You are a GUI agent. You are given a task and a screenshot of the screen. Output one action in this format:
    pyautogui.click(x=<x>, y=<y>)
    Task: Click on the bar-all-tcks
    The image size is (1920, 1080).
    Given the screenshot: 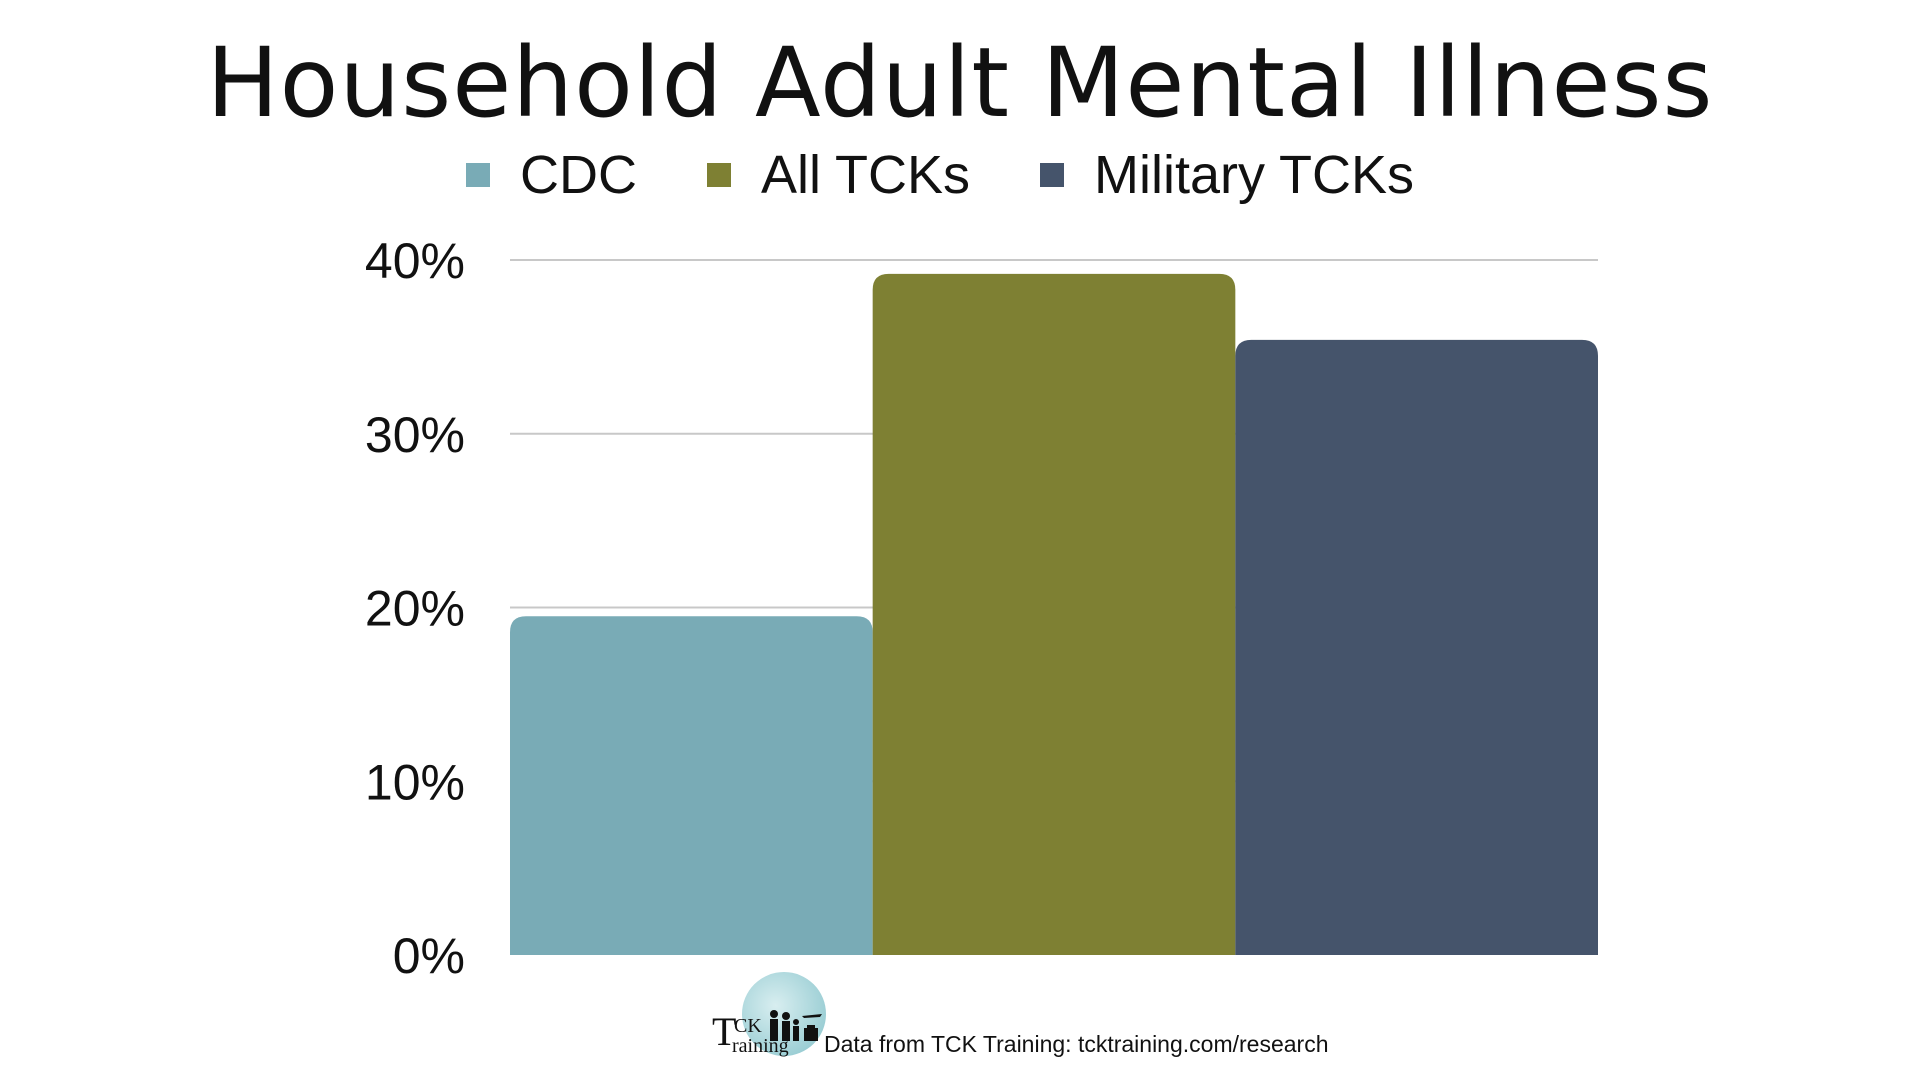 What is the action you would take?
    pyautogui.click(x=1054, y=614)
    